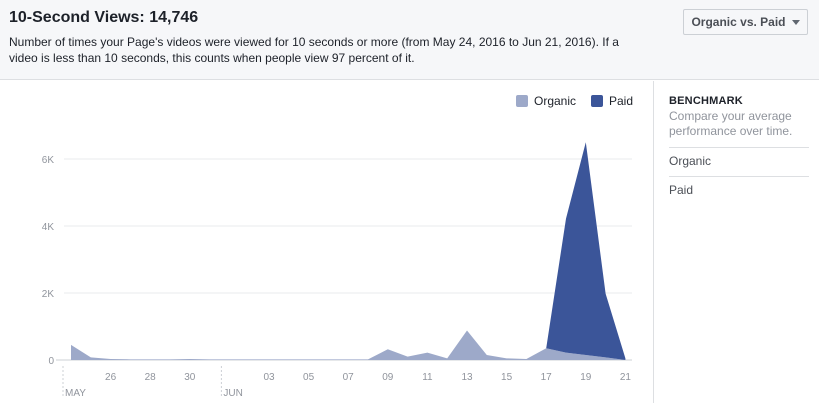  Describe the element at coordinates (48, 227) in the screenshot. I see `y-tick-label: 4K` at that location.